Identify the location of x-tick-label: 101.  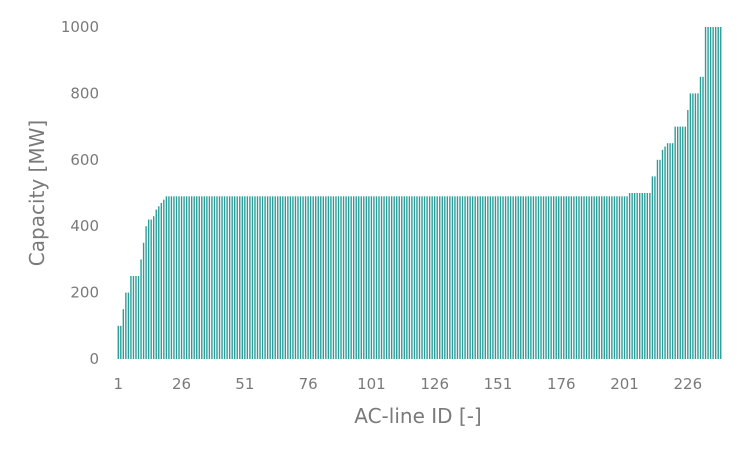
(371, 384).